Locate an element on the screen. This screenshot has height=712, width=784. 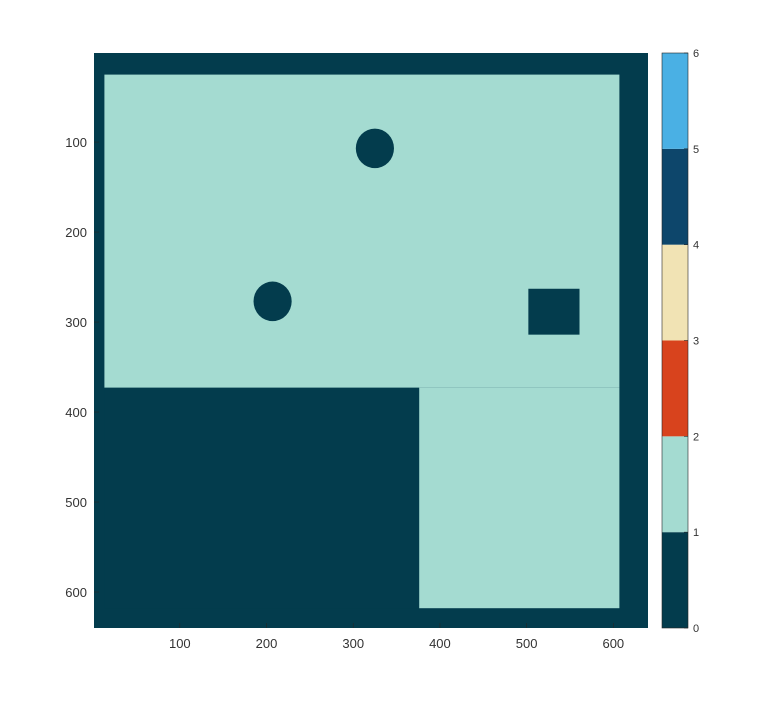
y-tick-label: 600 is located at coordinates (76, 592).